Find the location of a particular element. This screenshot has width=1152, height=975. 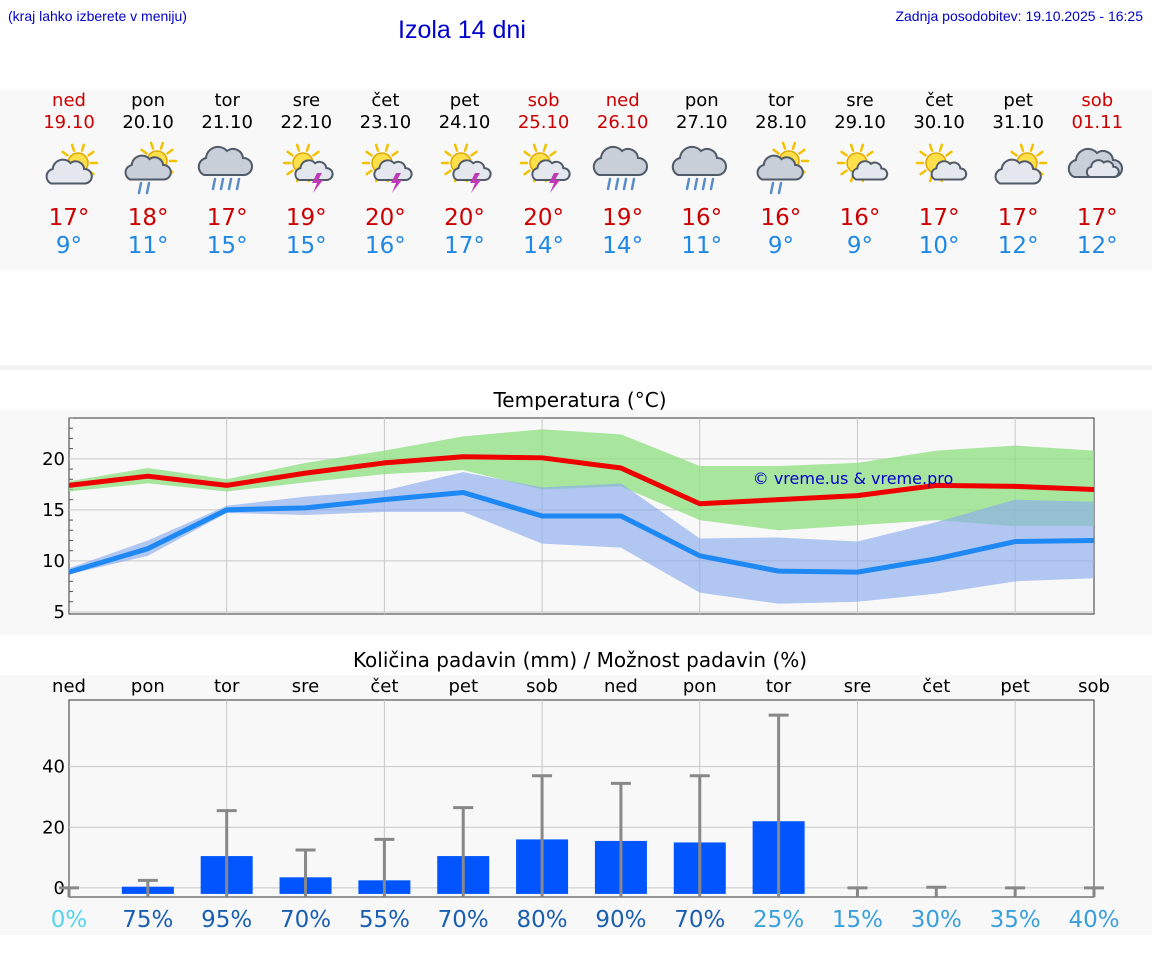

precip-probability: 30% is located at coordinates (936, 920).